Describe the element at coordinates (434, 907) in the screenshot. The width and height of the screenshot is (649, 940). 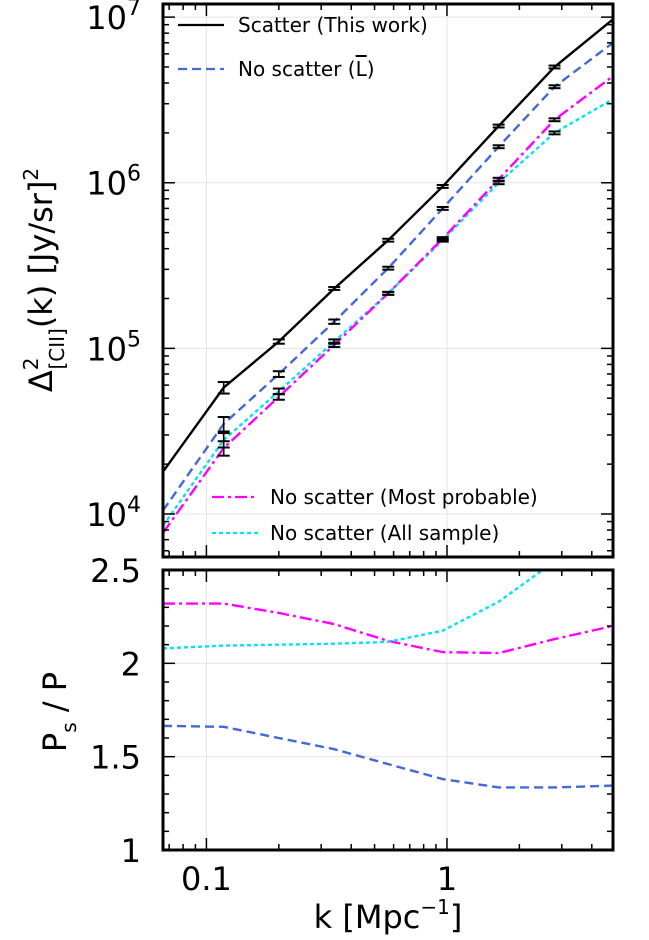
I see `xlabel-sup: −1` at that location.